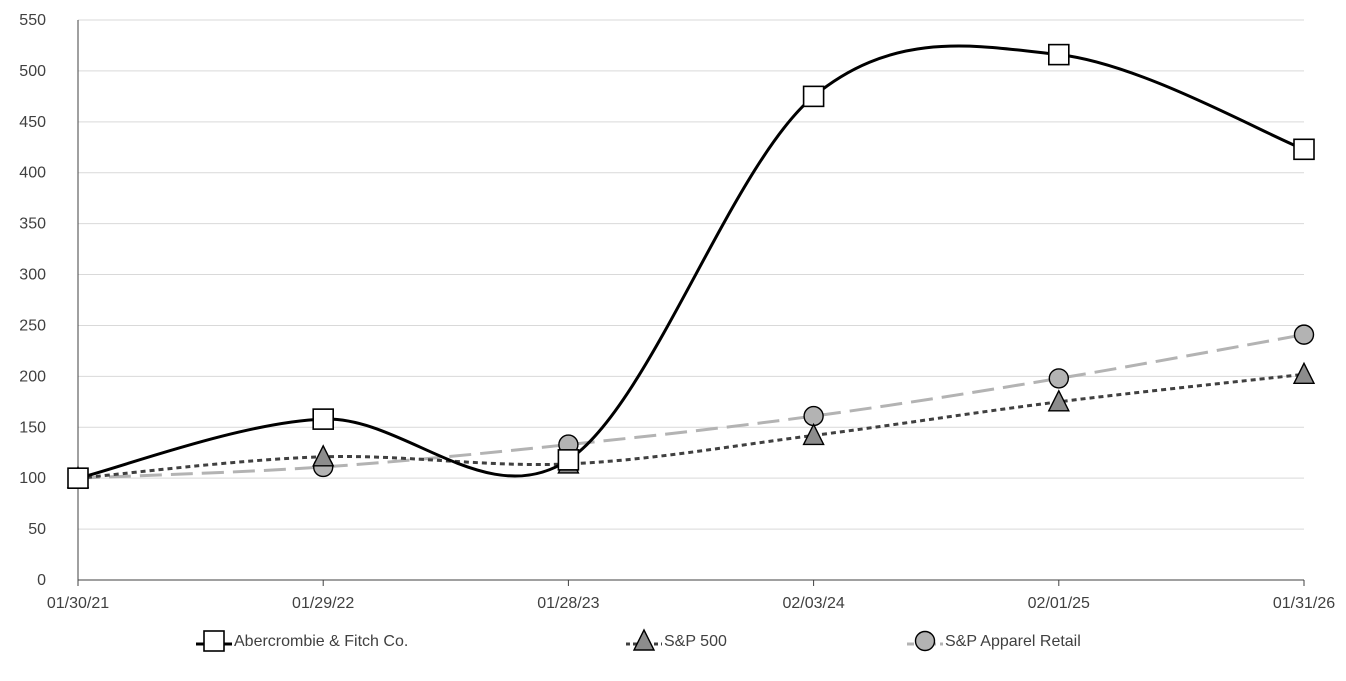 The image size is (1346, 681). Describe the element at coordinates (32, 71) in the screenshot. I see `y-tick-label: 500` at that location.